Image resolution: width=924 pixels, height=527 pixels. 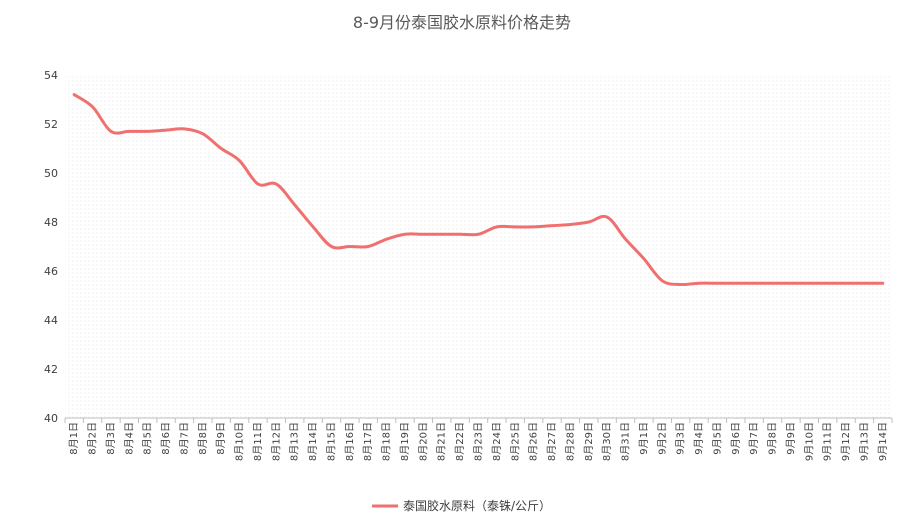 What do you see at coordinates (221, 438) in the screenshot?
I see `x-tick-label: 8月9日` at bounding box center [221, 438].